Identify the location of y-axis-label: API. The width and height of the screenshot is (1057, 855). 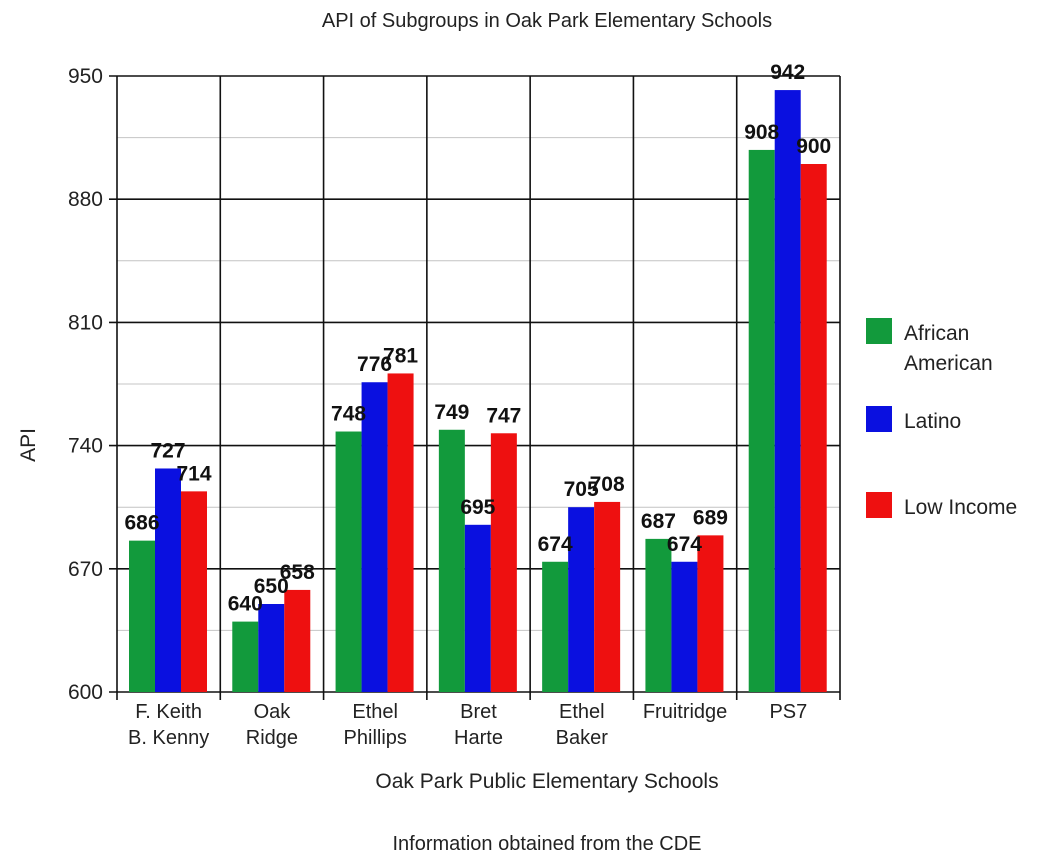
(28, 445).